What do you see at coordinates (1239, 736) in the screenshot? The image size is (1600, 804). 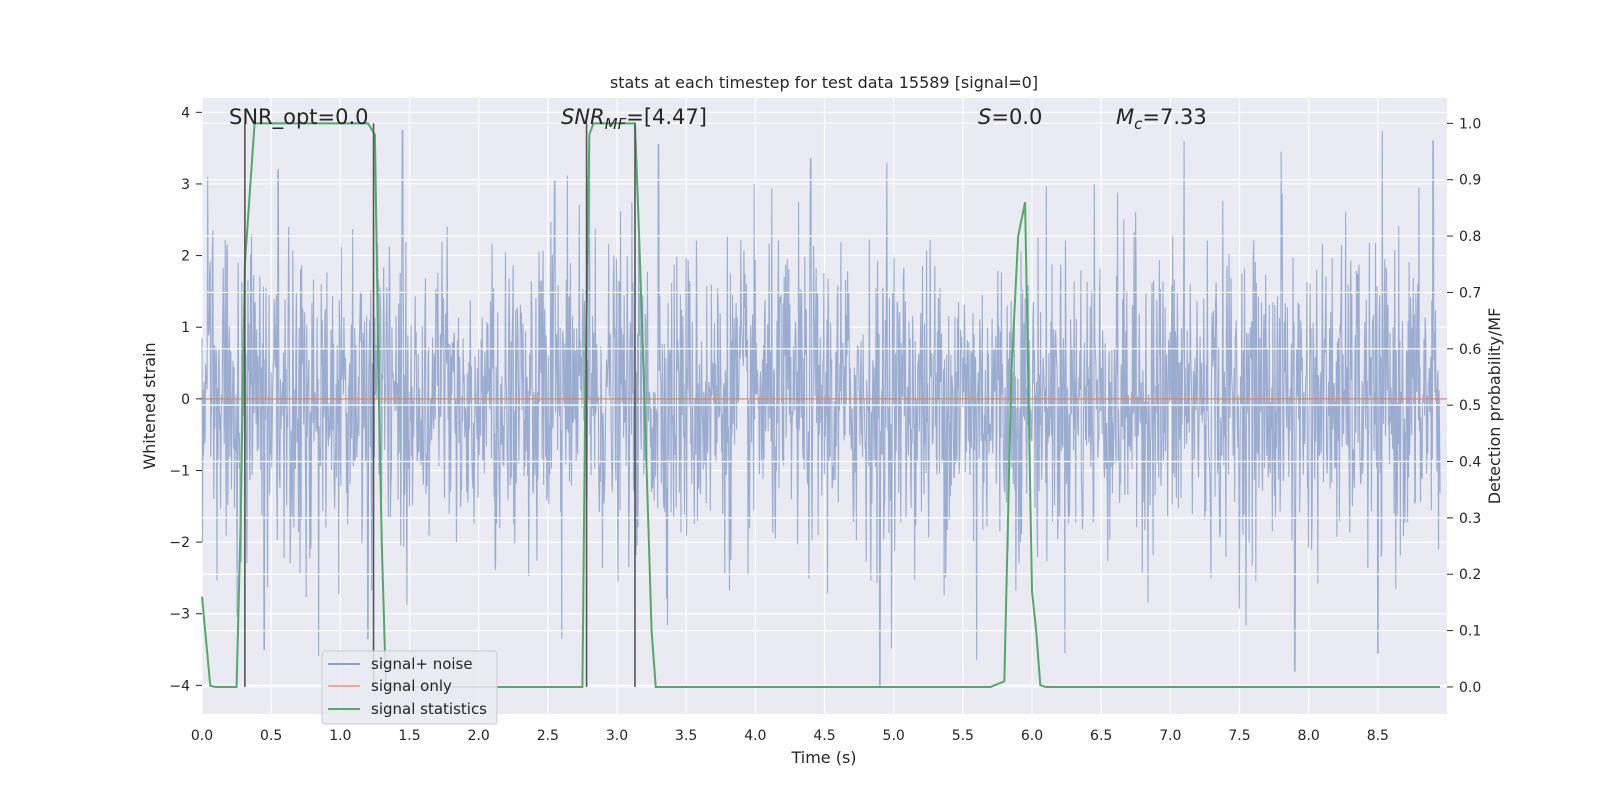 I see `x-tick-label: 7.5` at bounding box center [1239, 736].